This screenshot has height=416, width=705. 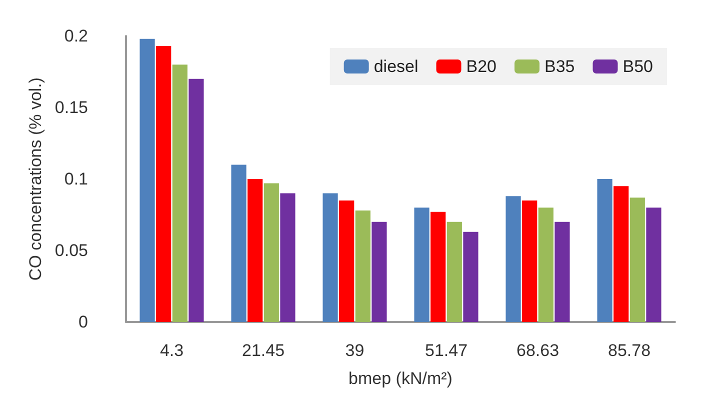 What do you see at coordinates (559, 66) in the screenshot?
I see `legend-label: B35` at bounding box center [559, 66].